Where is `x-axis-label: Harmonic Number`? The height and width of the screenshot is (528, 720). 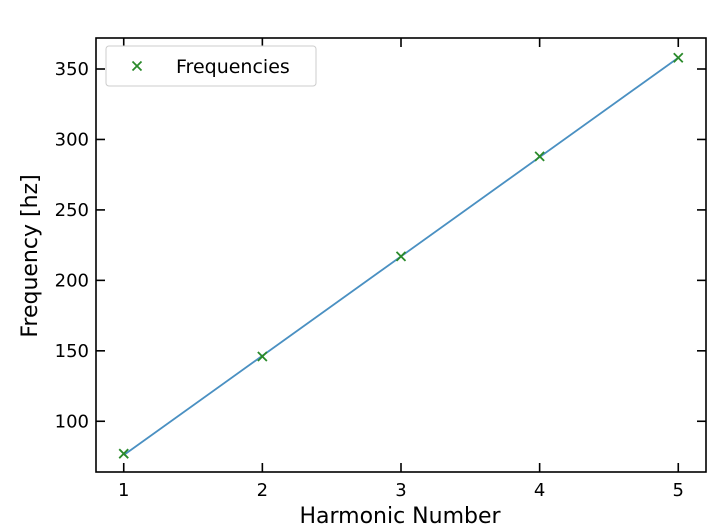
x-axis-label: Harmonic Number is located at coordinates (400, 516).